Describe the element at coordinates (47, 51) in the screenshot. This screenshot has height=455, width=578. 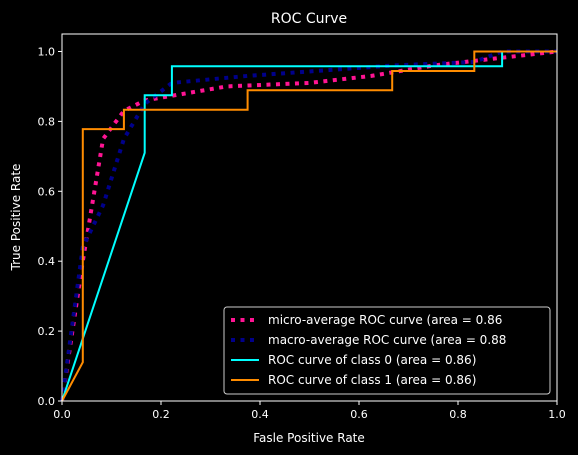
I see `y-tick-label: 1.0` at that location.